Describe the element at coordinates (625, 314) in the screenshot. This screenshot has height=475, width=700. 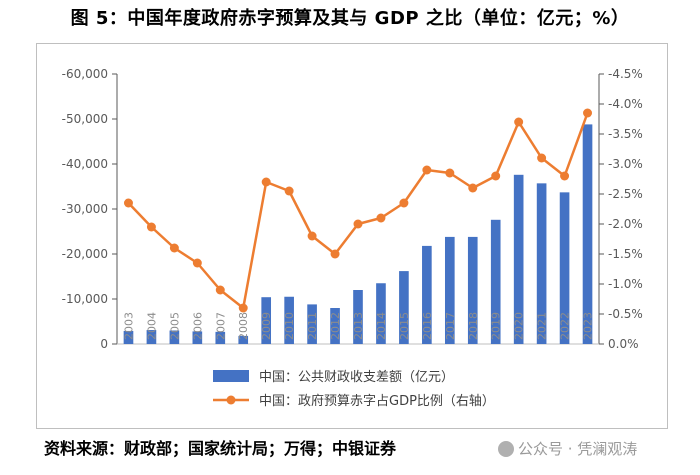
I see `right-axis-tick-label: -0.5%` at that location.